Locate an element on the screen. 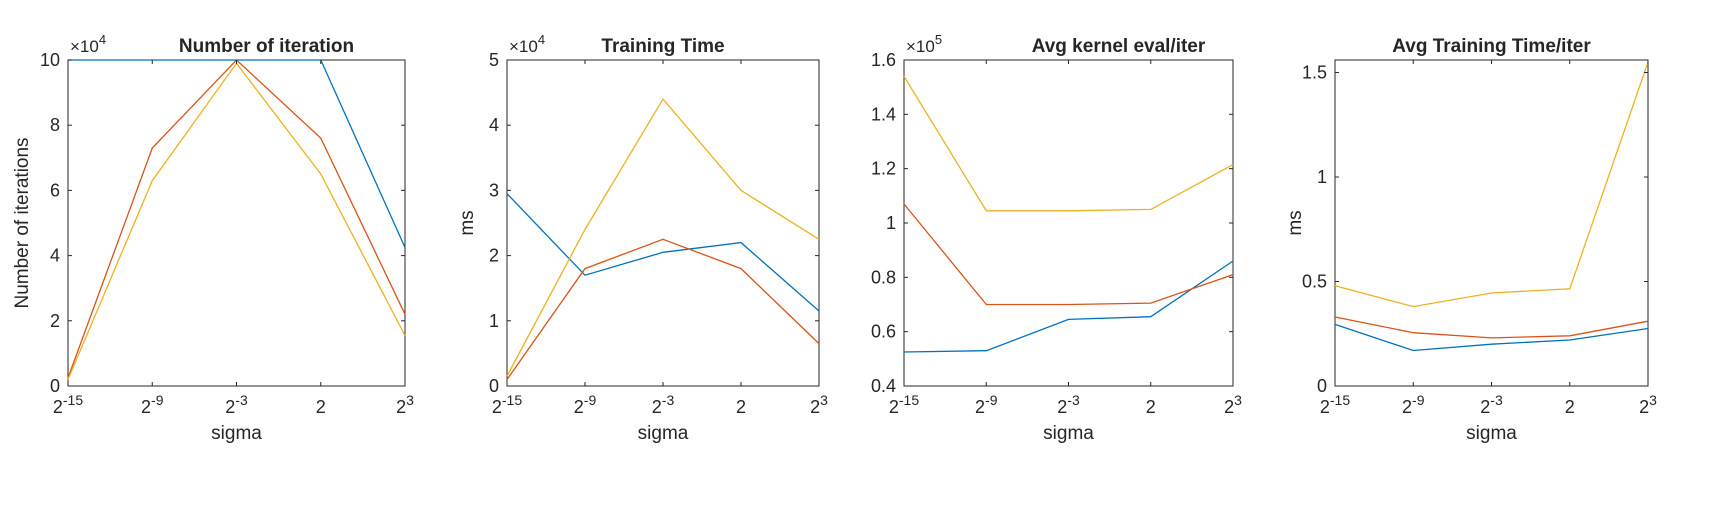 Image resolution: width=1734 pixels, height=516 pixels. chart-title: Number of iteration is located at coordinates (266, 46).